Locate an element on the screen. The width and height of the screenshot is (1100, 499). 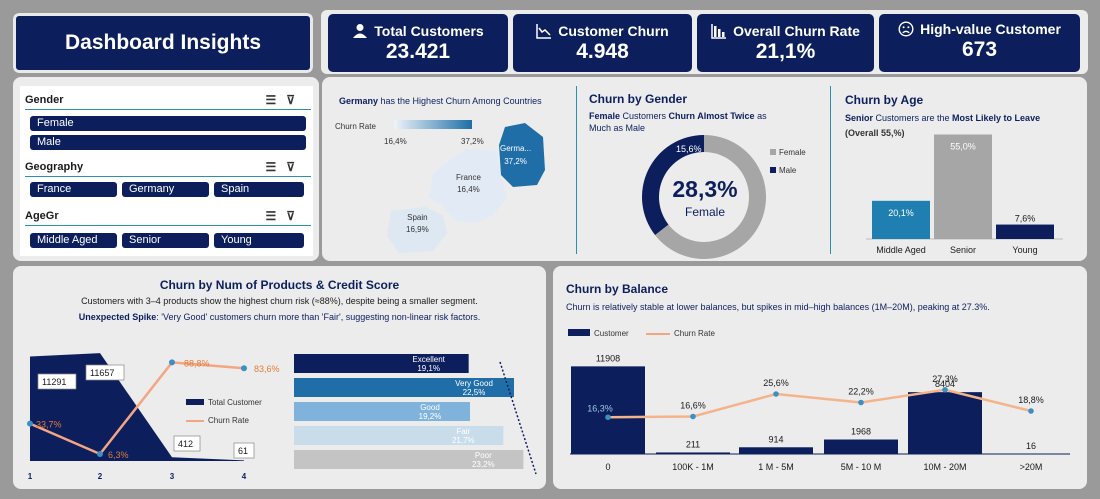
map is located at coordinates (466, 188).